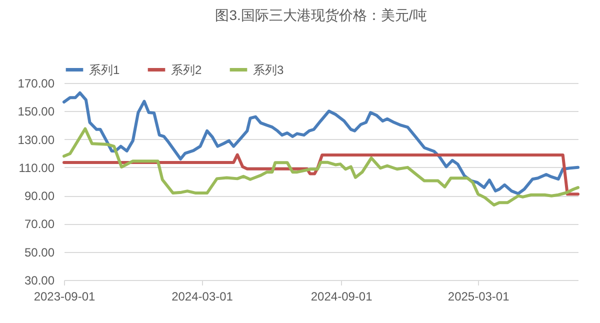  What do you see at coordinates (186, 69) in the screenshot?
I see `legend-label: 系列2` at bounding box center [186, 69].